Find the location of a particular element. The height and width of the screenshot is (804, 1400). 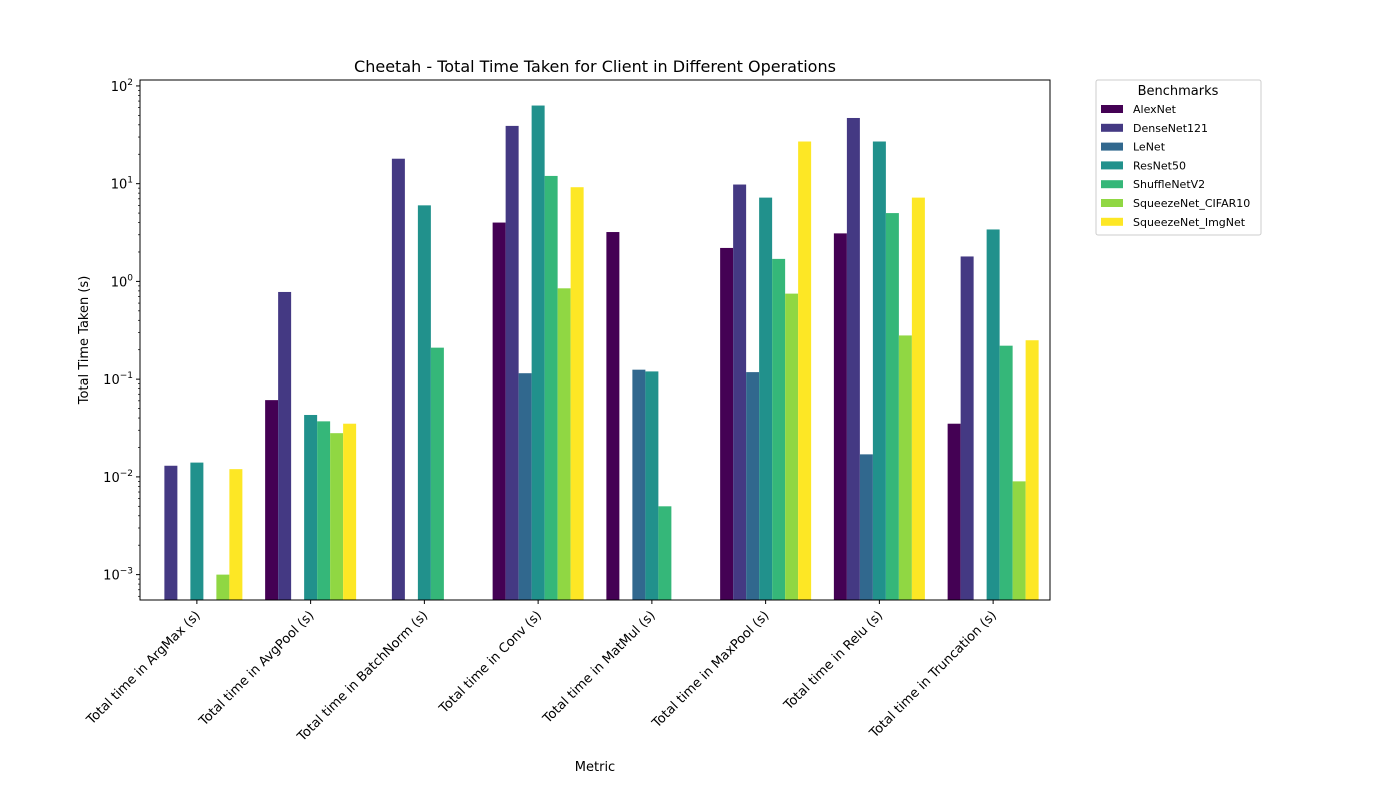

legend-label: DenseNet121 is located at coordinates (1170, 128).